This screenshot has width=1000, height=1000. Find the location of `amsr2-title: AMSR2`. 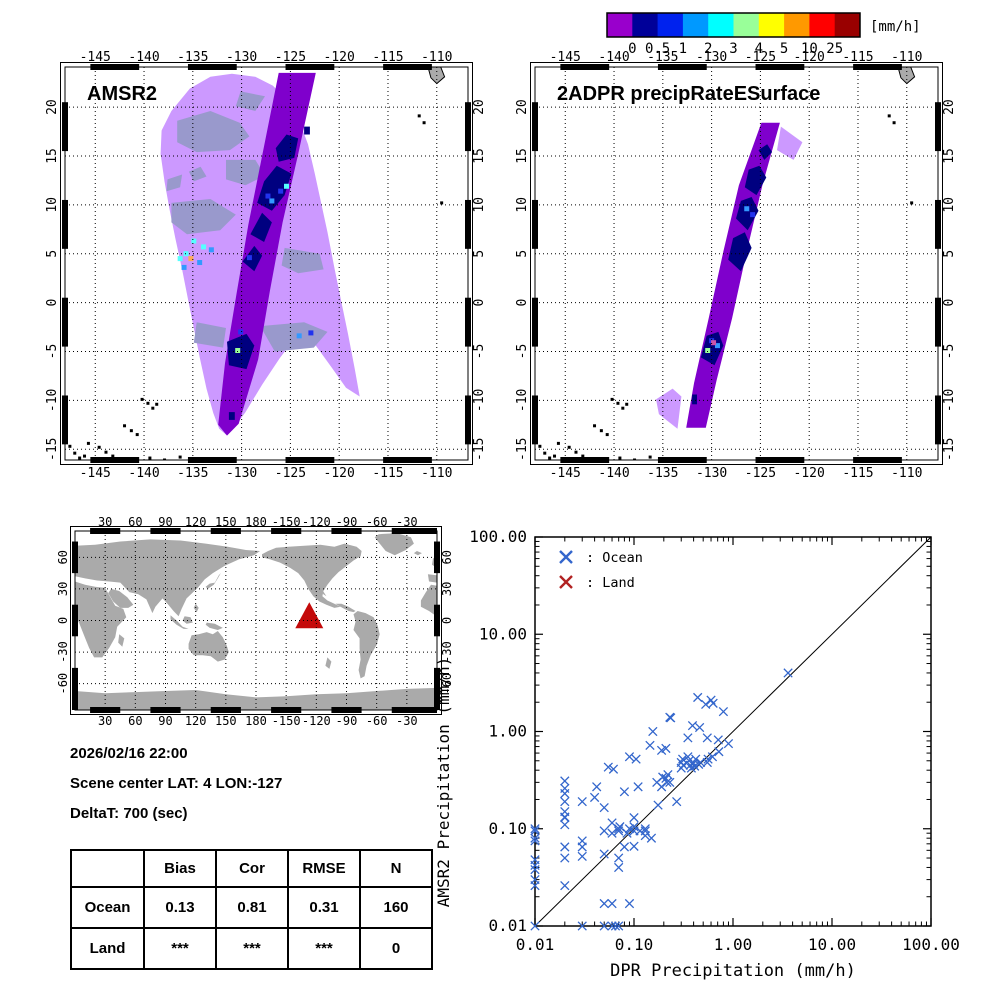

amsr2-title: AMSR2 is located at coordinates (122, 94).